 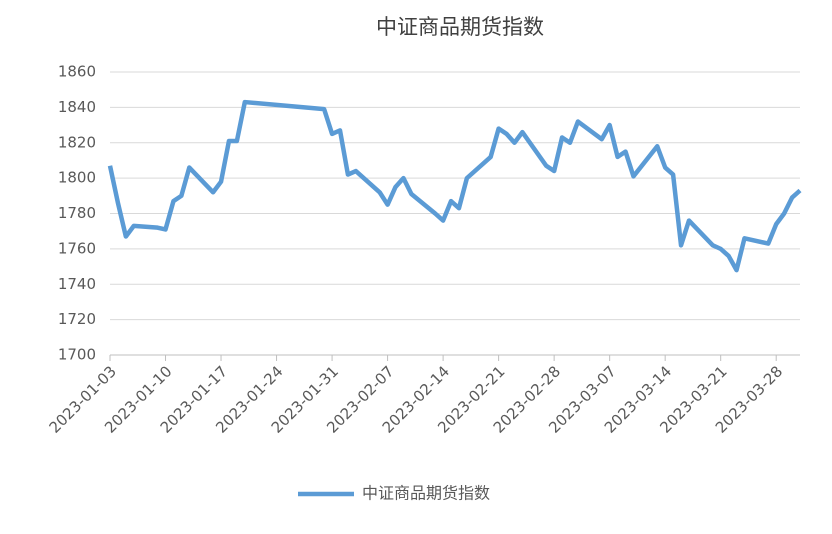 What do you see at coordinates (77, 319) in the screenshot?
I see `y-tick-label: 1720` at bounding box center [77, 319].